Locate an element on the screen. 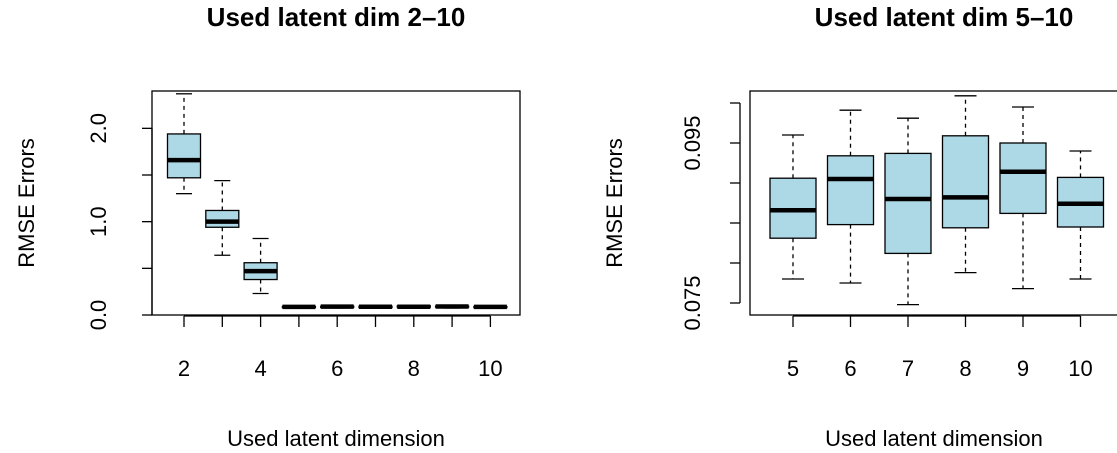 This screenshot has height=453, width=1117. y-tick-label: 0.095 is located at coordinates (692, 142).